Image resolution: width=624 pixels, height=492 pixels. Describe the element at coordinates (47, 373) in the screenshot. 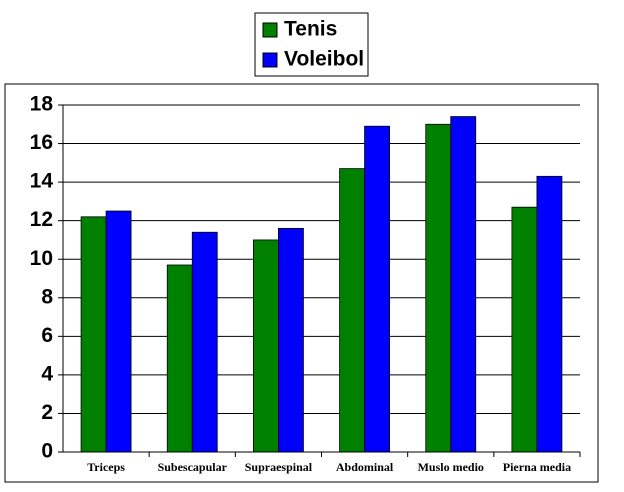

I see `y-tick-label: 4` at that location.